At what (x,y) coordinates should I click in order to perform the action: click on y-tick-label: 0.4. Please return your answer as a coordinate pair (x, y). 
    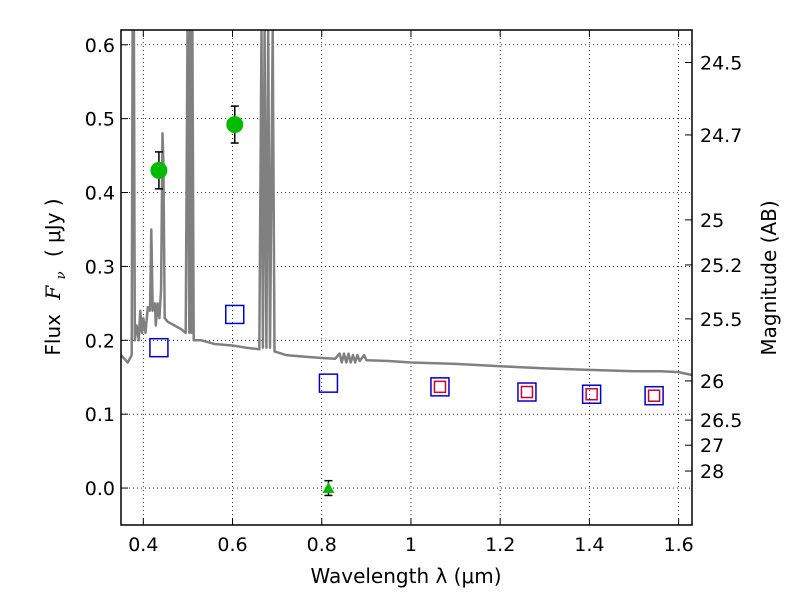
    Looking at the image, I should click on (100, 194).